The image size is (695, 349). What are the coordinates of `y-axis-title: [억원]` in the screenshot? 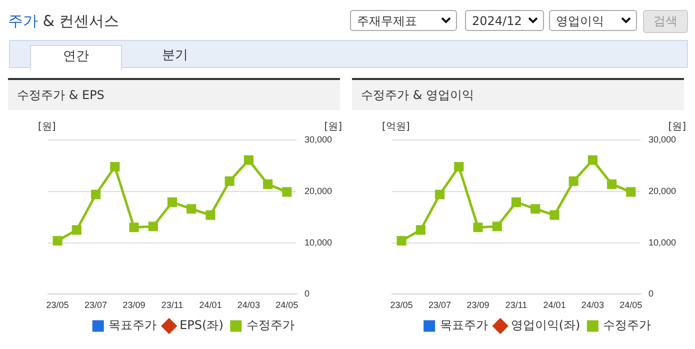 It's located at (396, 127).